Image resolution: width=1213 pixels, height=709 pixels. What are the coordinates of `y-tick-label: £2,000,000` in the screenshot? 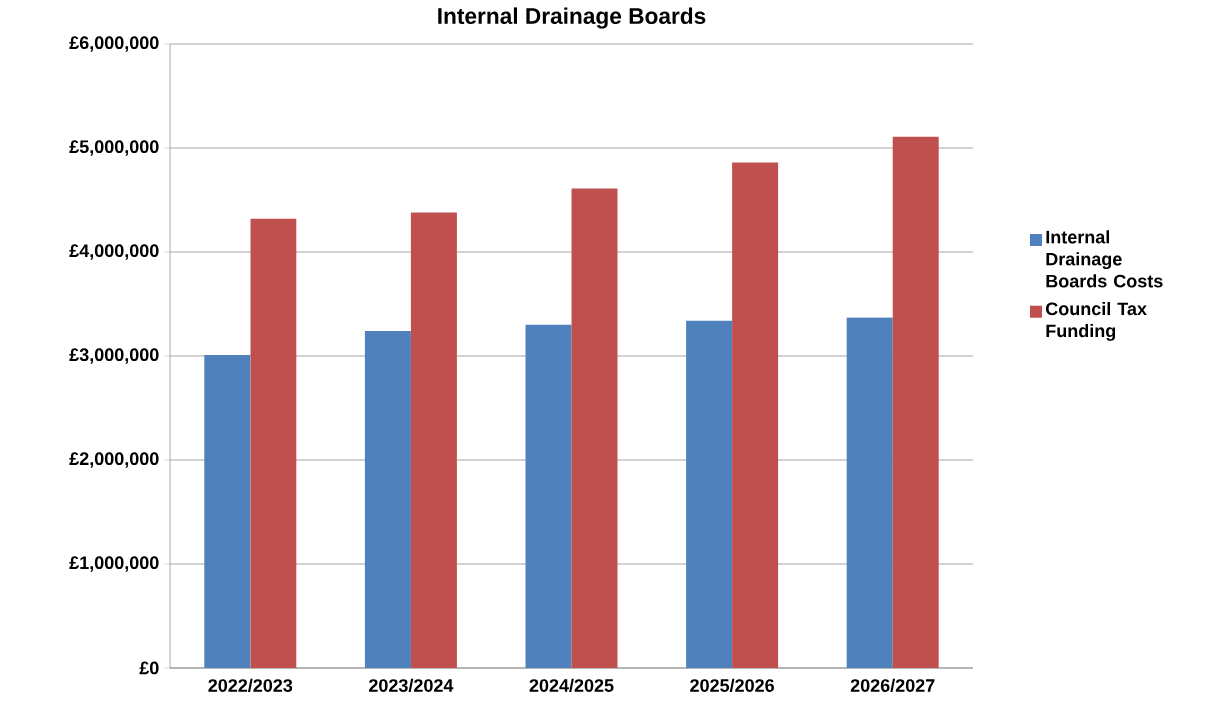 It's located at (114, 460).